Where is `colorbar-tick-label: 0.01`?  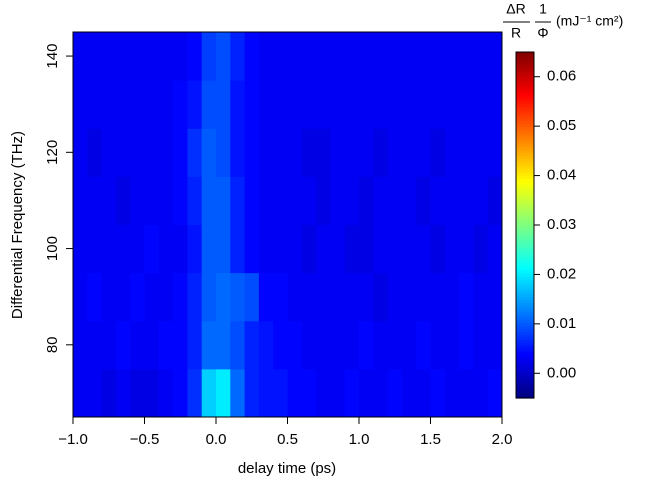 colorbar-tick-label: 0.01 is located at coordinates (561, 323).